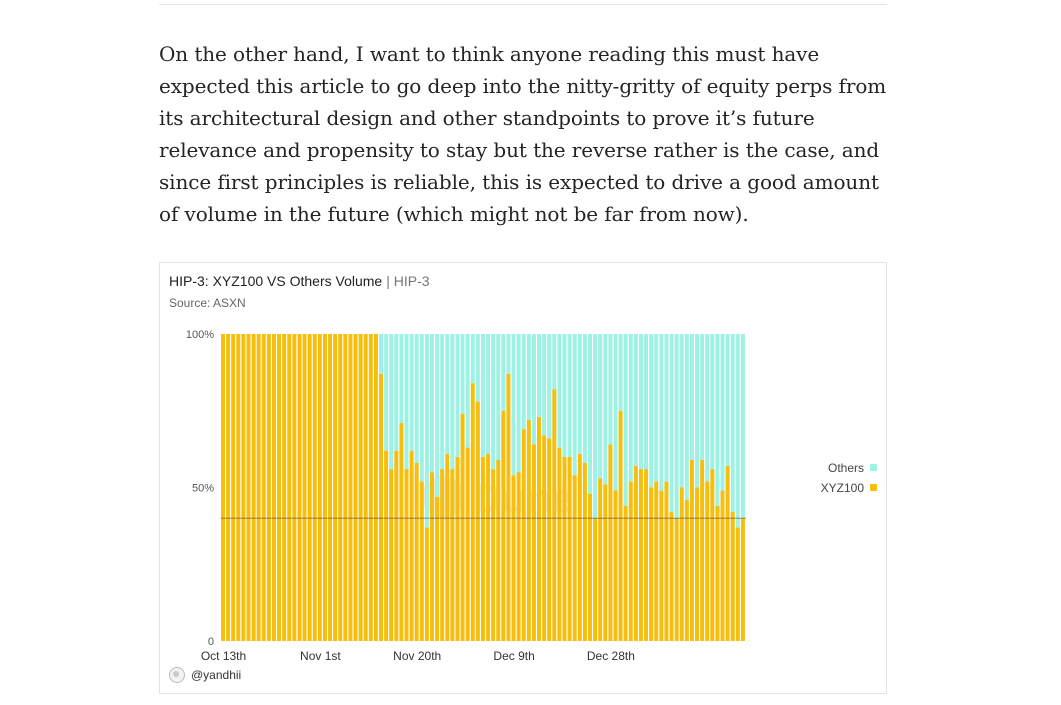 The height and width of the screenshot is (705, 1061). Describe the element at coordinates (276, 281) in the screenshot. I see `chart-title-text: HIP-3: XYZ100 VS Others Volume` at that location.